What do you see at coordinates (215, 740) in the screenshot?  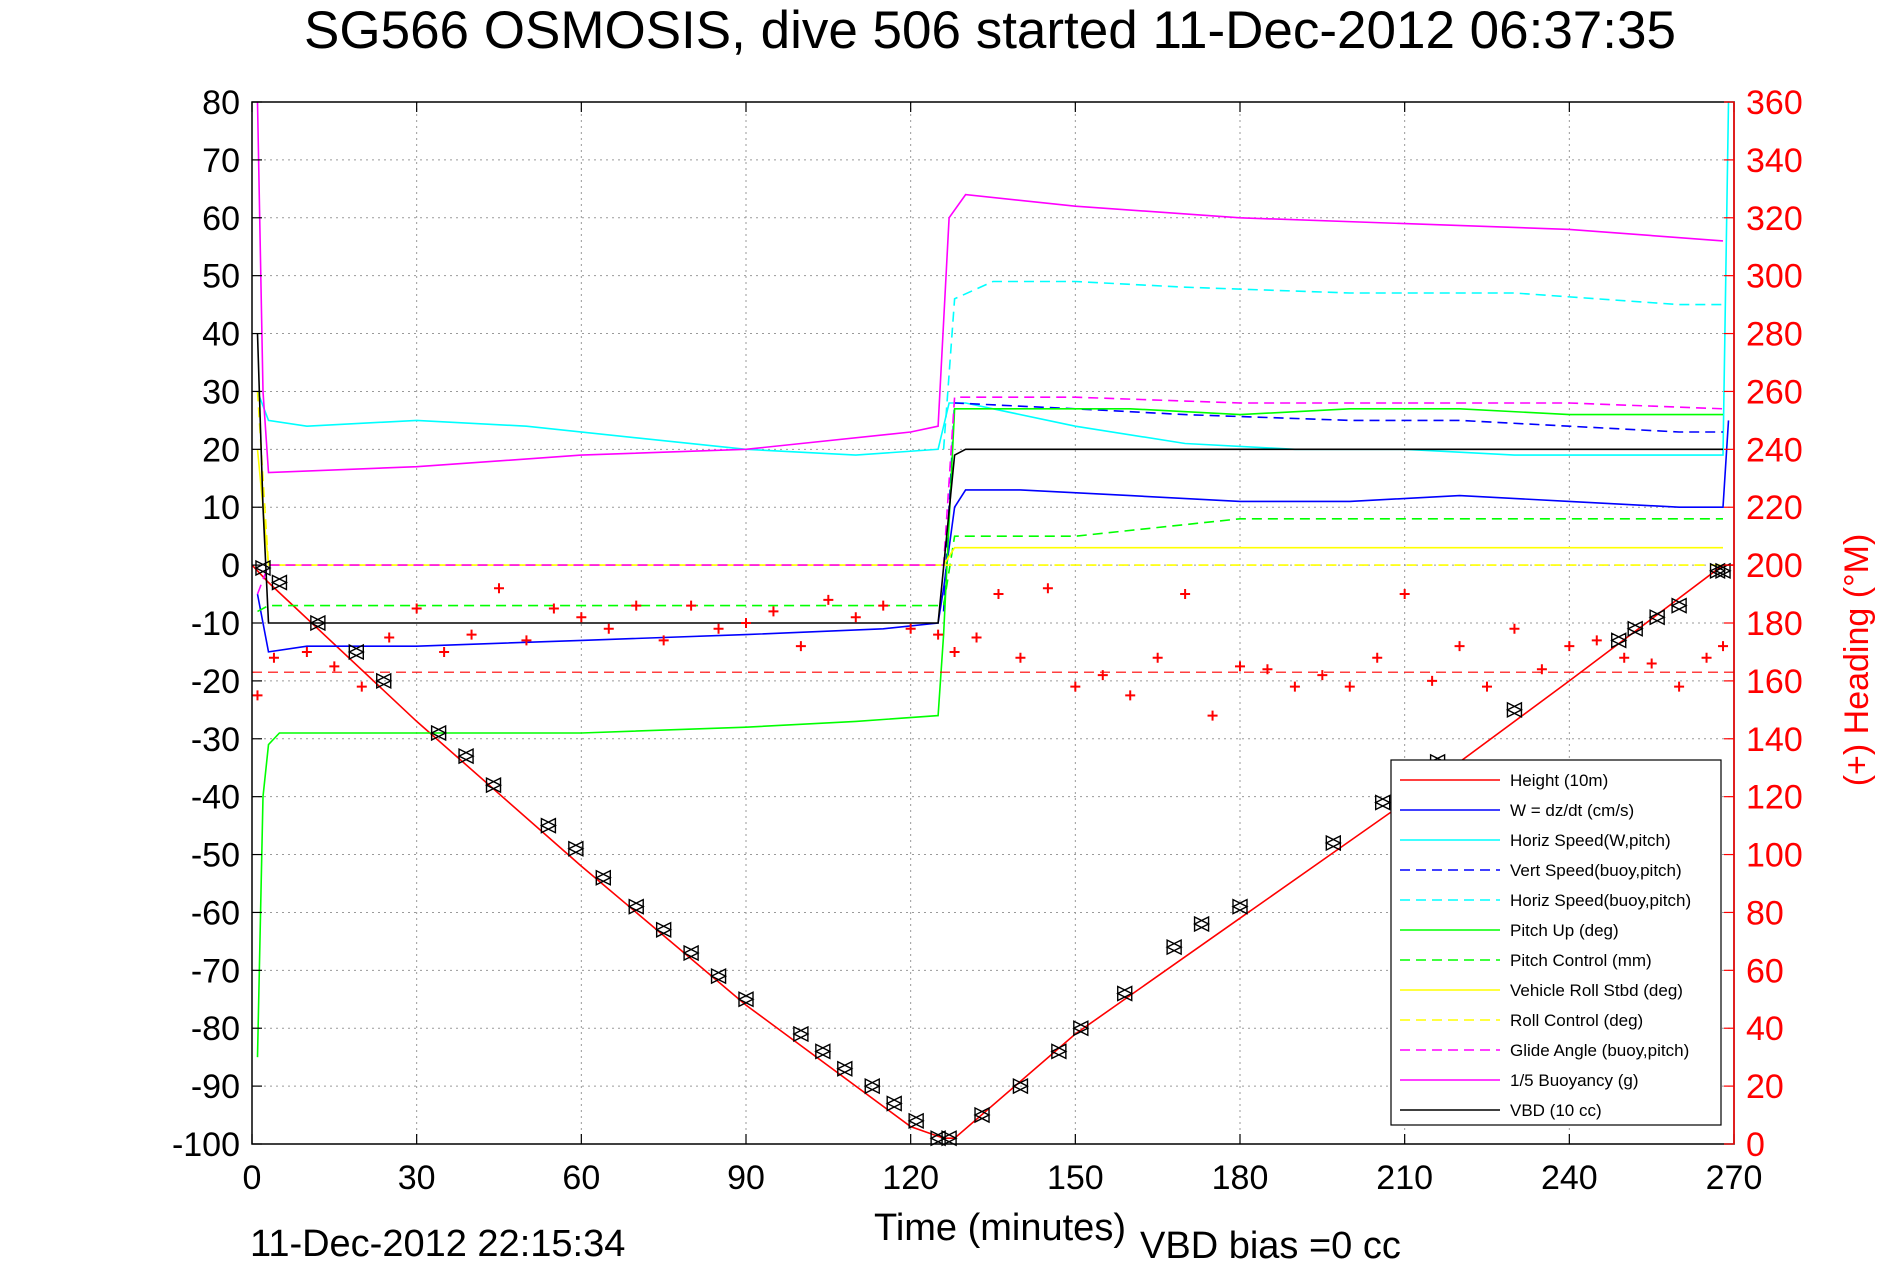 I see `y-tick-label-left: -30` at bounding box center [215, 740].